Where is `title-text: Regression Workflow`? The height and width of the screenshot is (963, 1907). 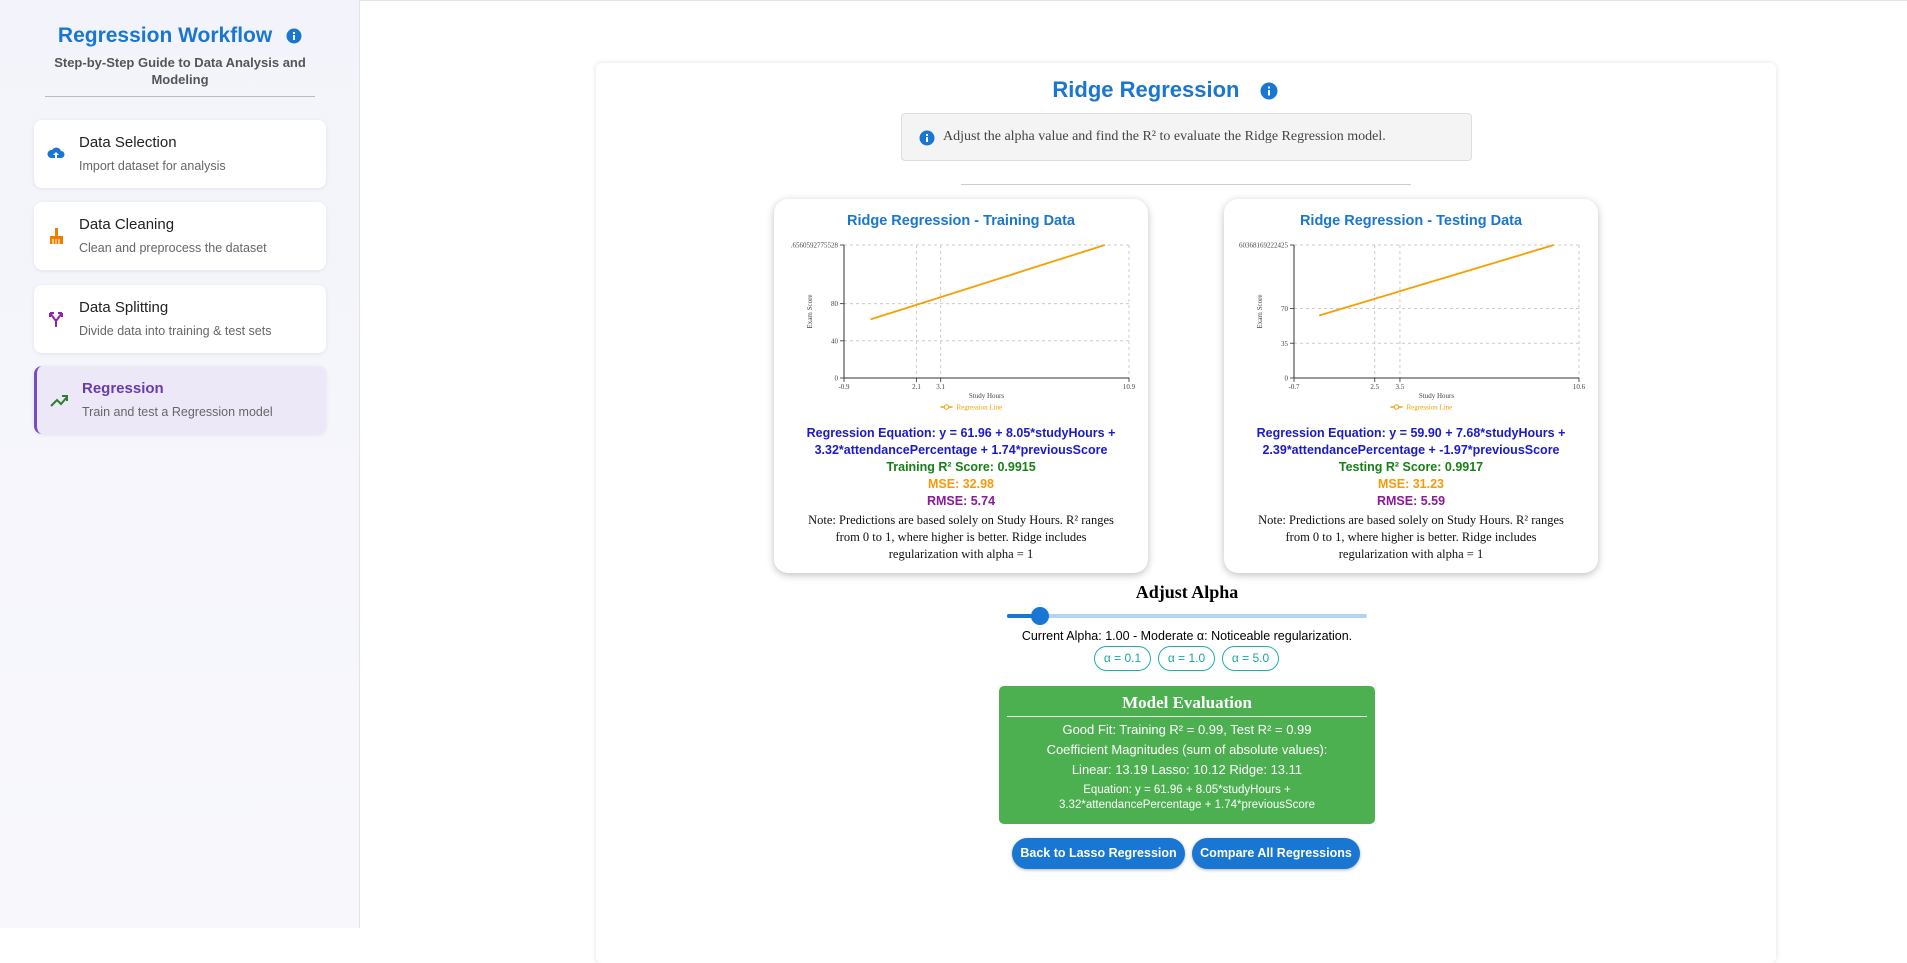
title-text: Regression Workflow is located at coordinates (165, 35).